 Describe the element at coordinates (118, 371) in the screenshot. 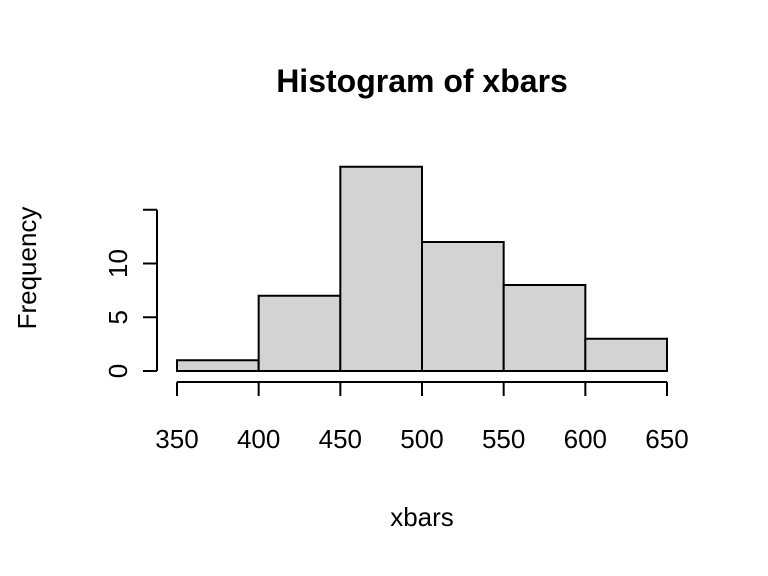

I see `y-tick-label-0: 0` at that location.